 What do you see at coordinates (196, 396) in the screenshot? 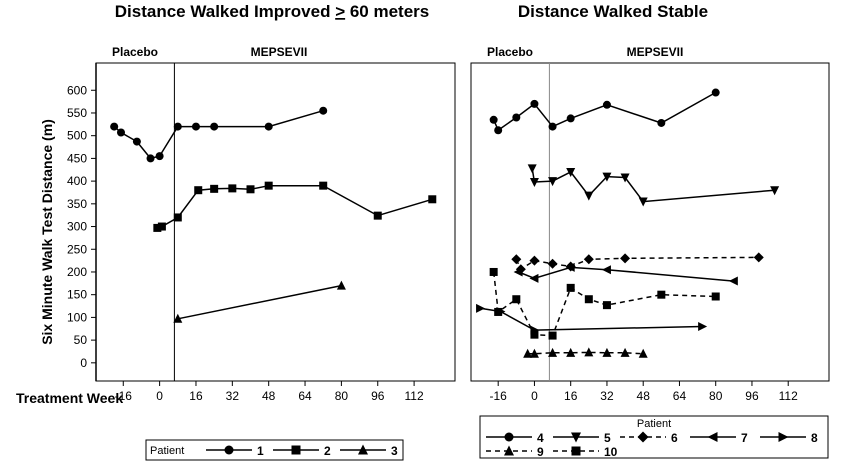
I see `left-x-tick-label: 16` at bounding box center [196, 396].